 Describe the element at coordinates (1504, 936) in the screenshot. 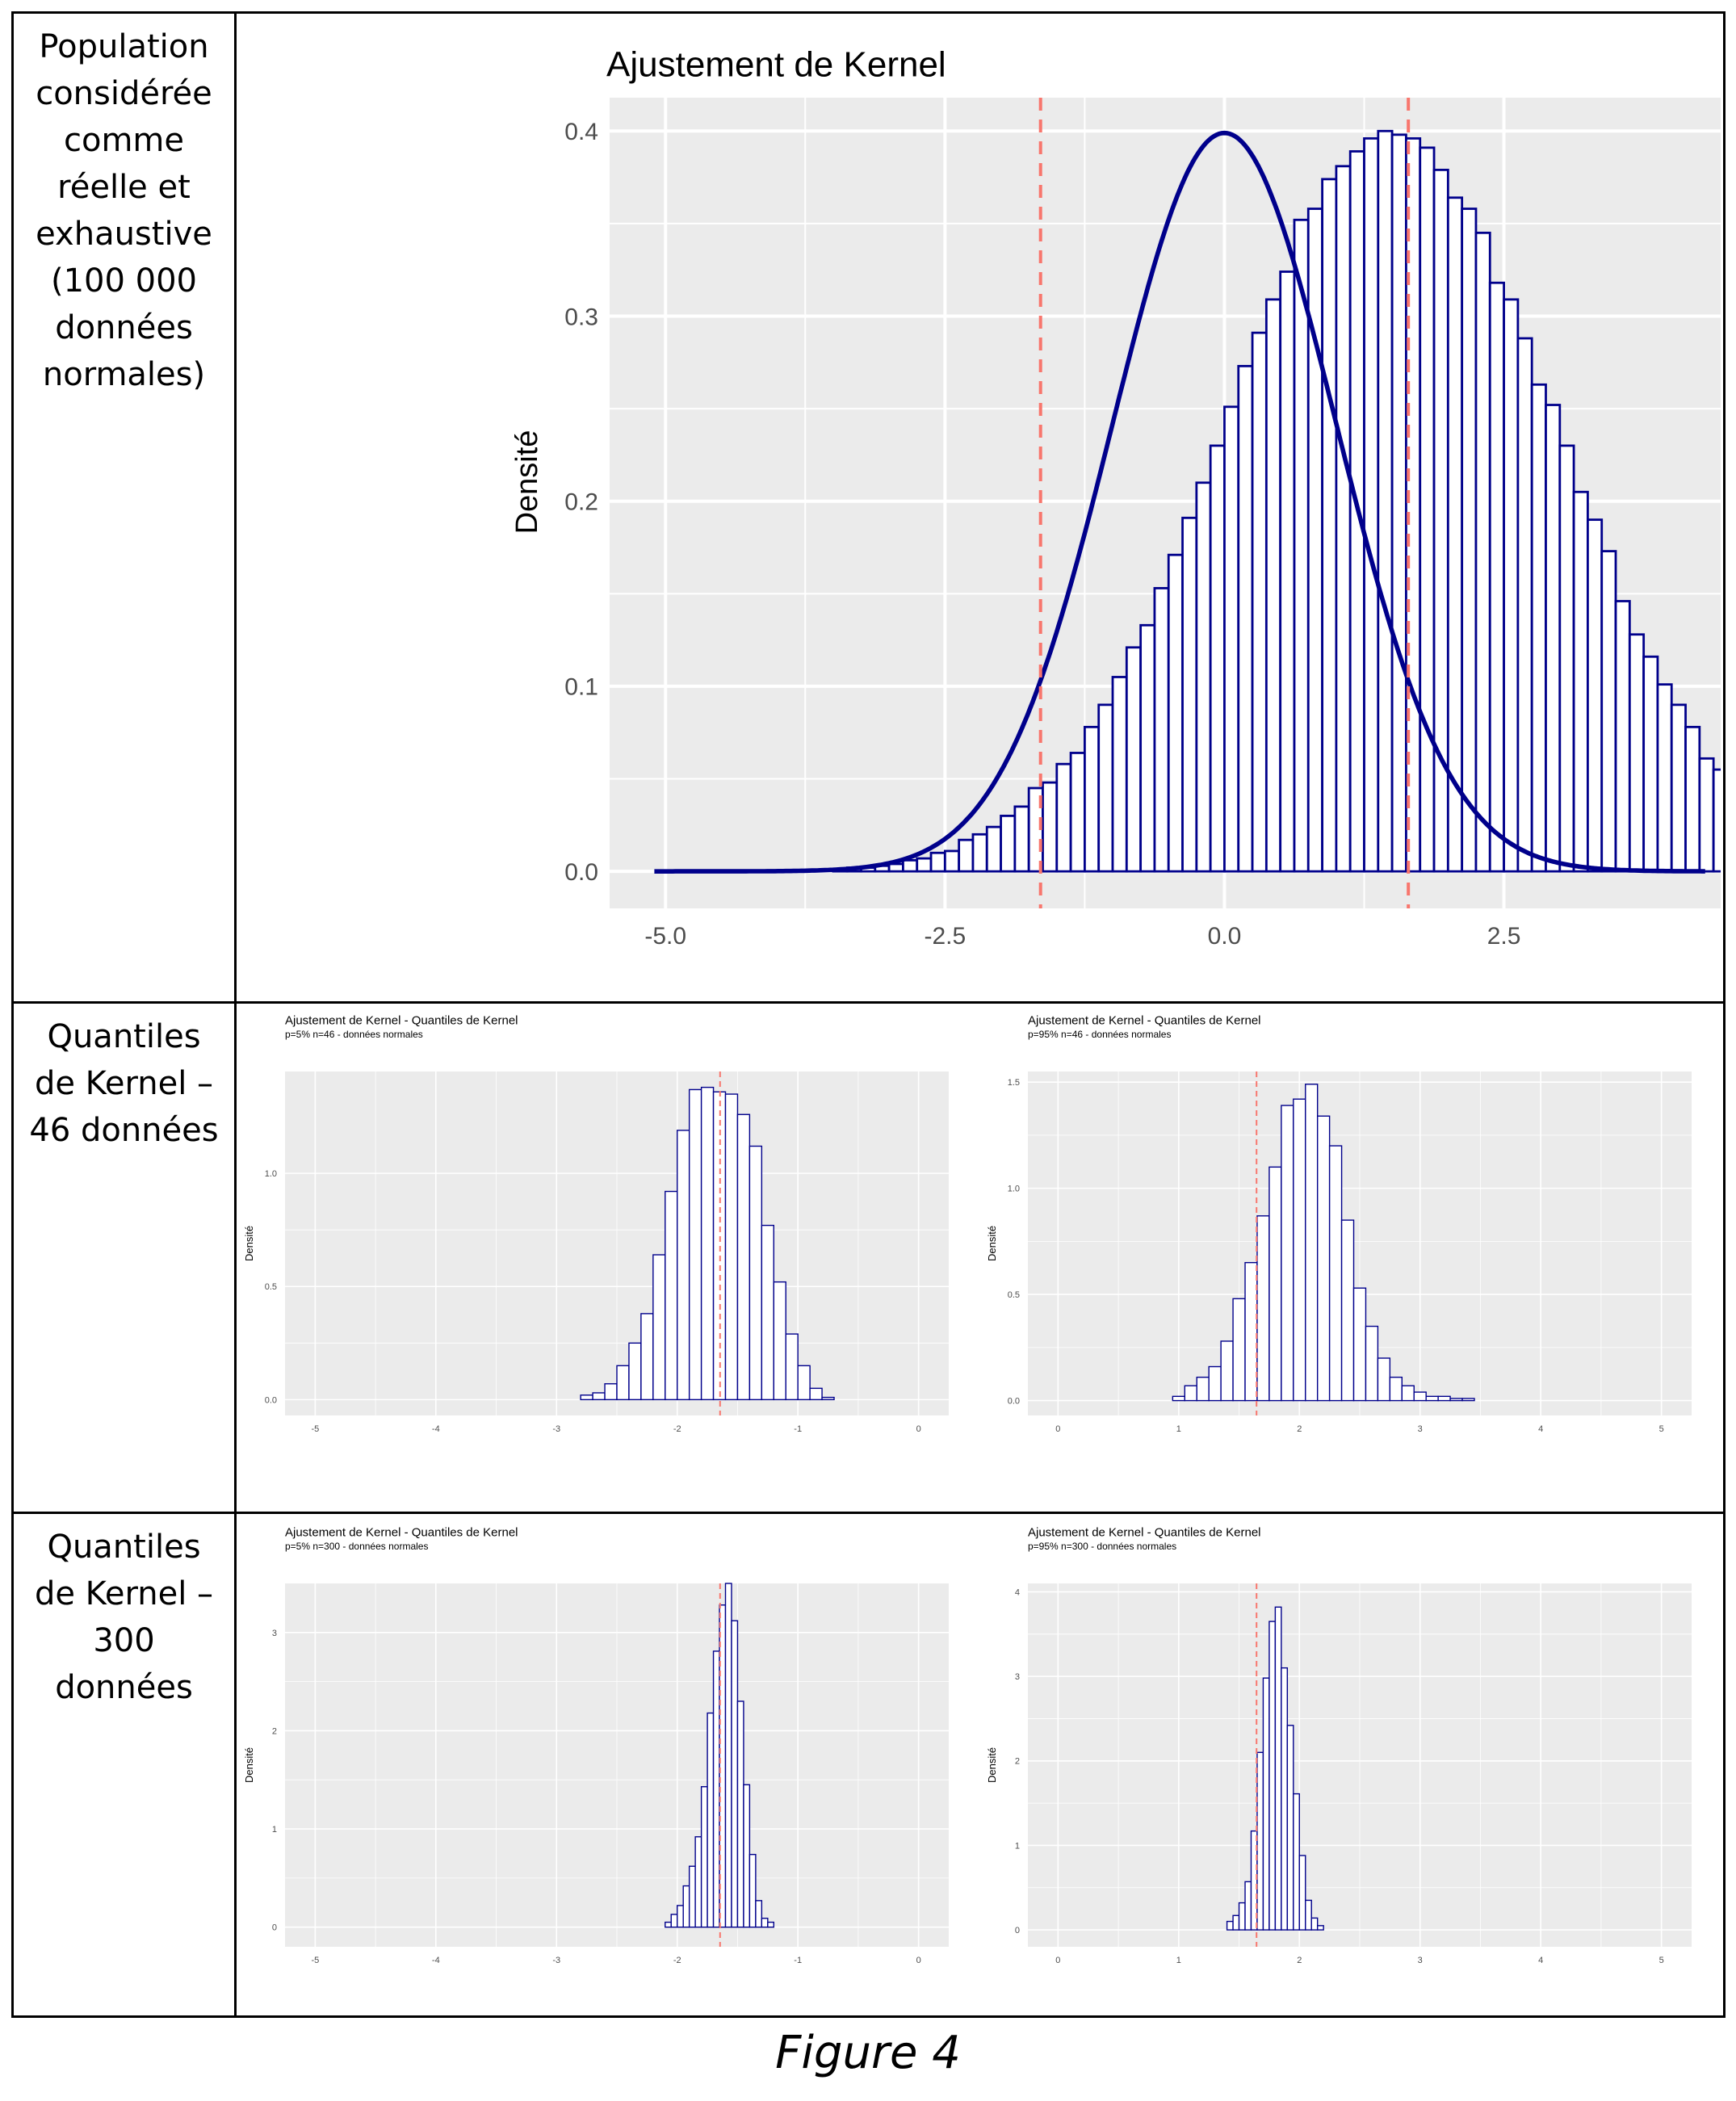

I see `x-tick-label: 2.5` at that location.